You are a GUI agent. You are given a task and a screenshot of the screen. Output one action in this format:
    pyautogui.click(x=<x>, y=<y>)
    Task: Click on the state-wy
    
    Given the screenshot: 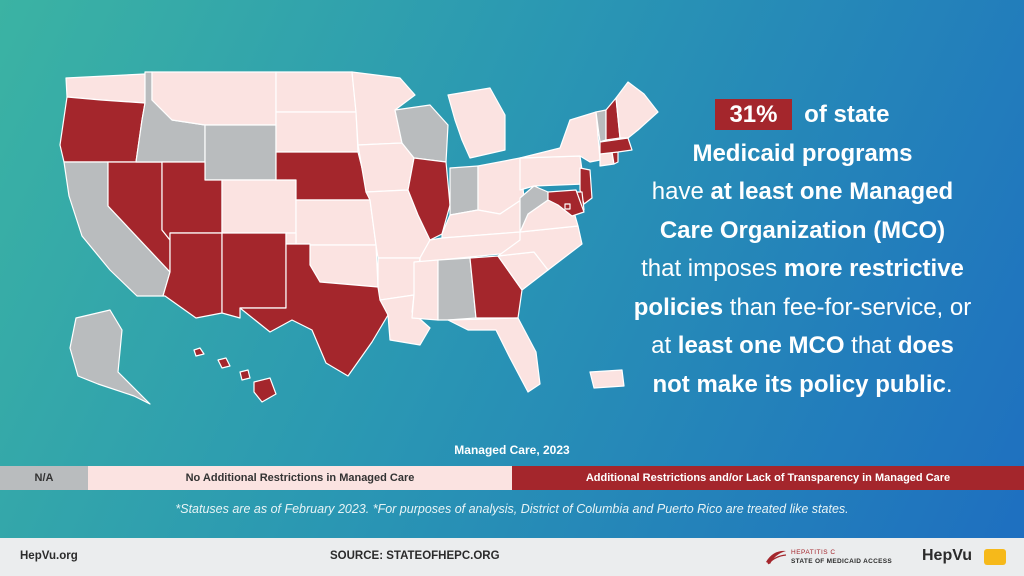 What is the action you would take?
    pyautogui.click(x=240, y=152)
    